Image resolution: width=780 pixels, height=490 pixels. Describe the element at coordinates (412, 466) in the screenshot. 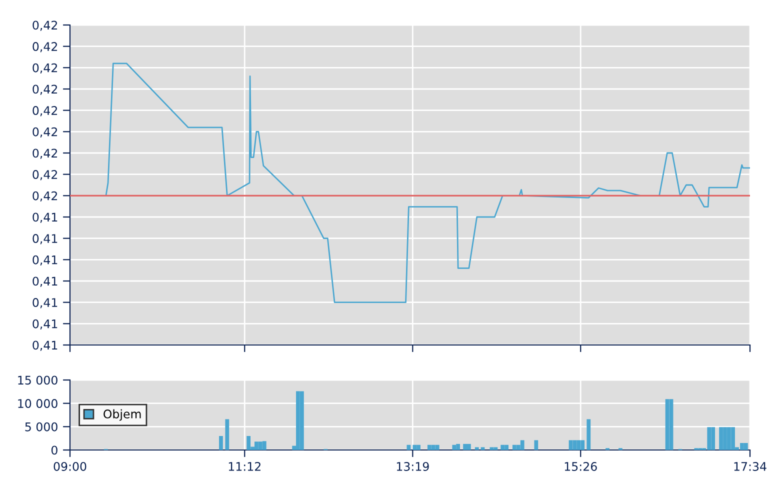

I see `x-tick-label: 13:19` at that location.